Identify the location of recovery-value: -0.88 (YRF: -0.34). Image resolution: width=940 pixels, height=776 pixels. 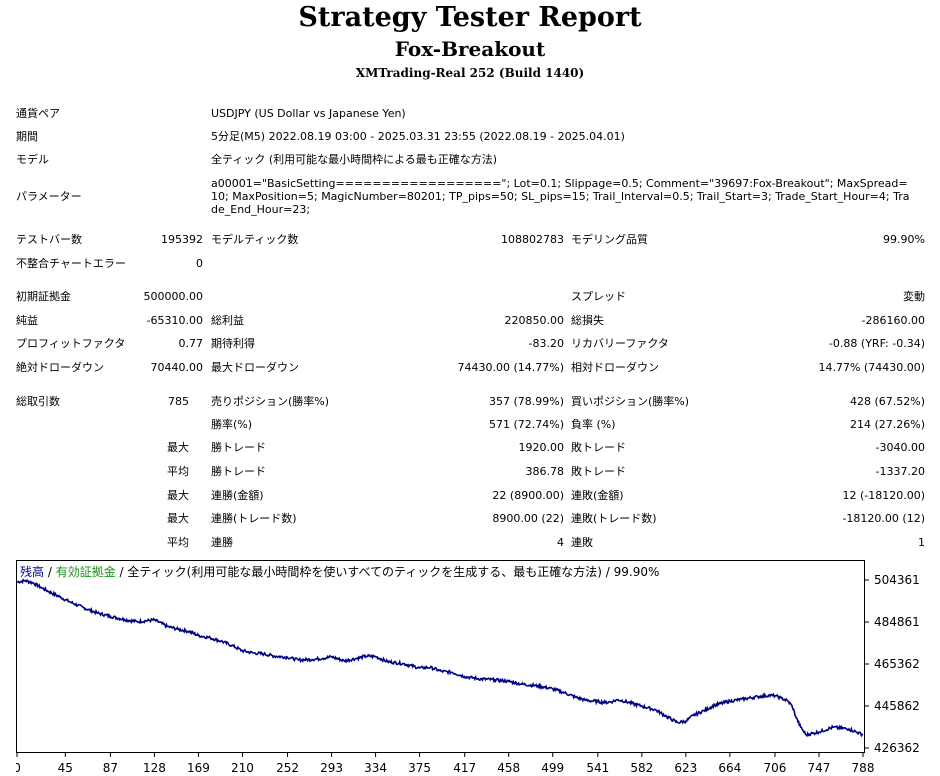
(876, 343).